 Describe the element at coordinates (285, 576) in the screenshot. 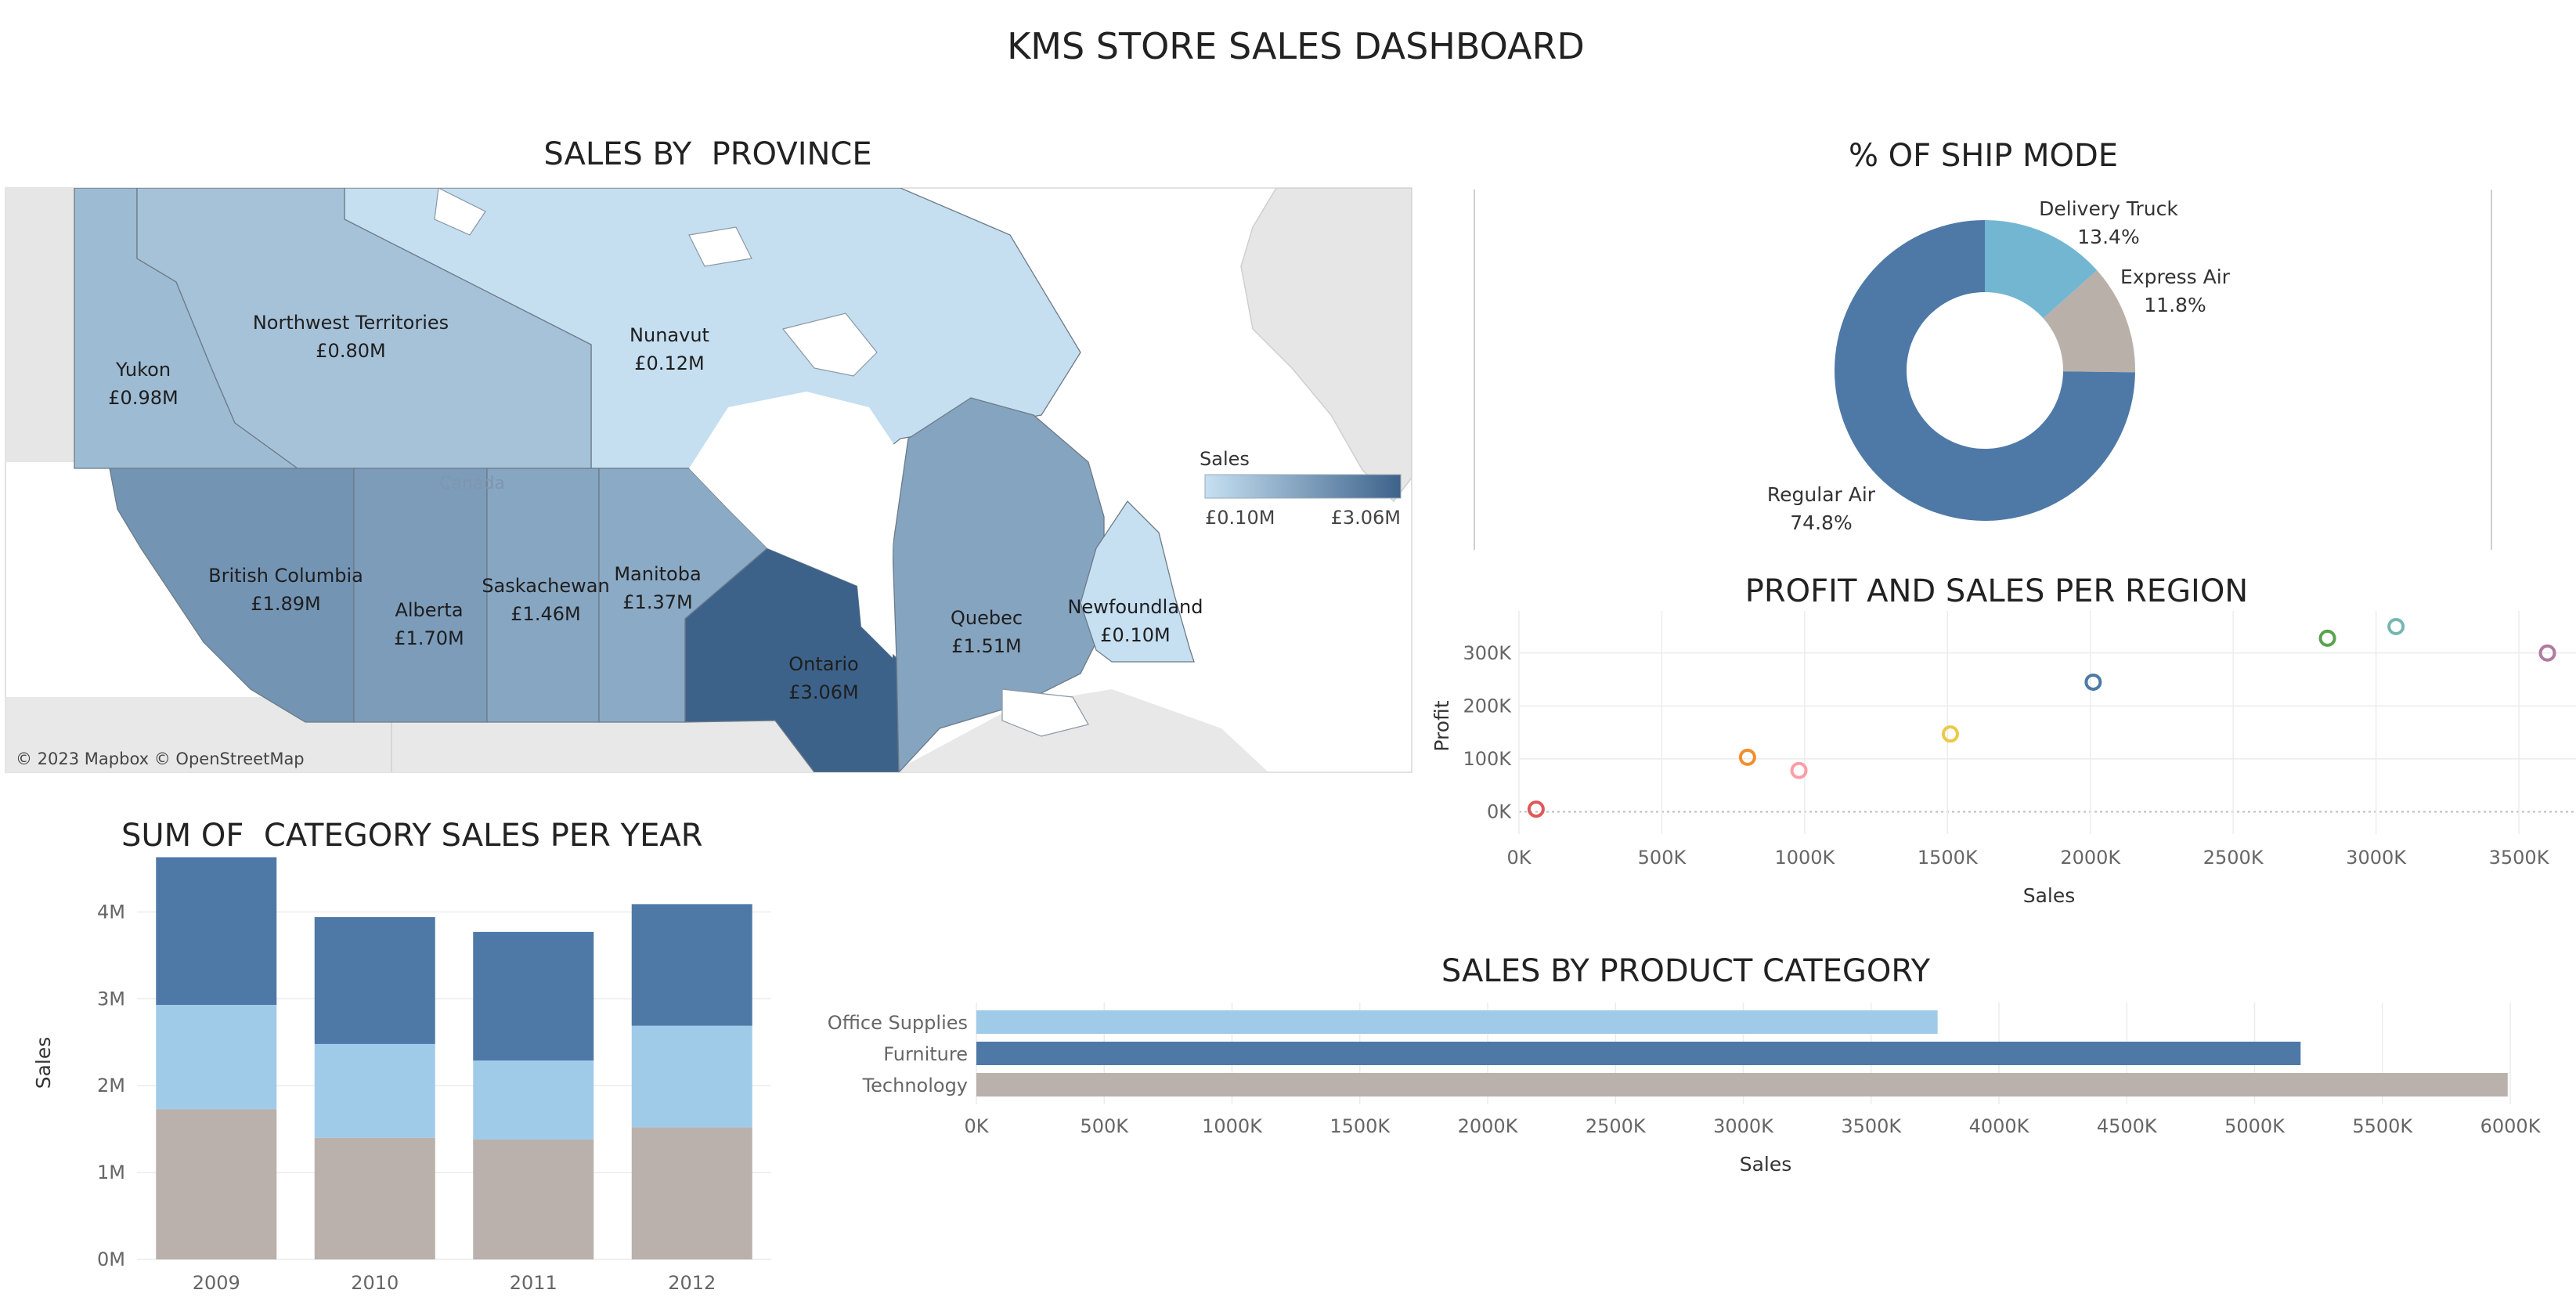

I see `map-region-name: British Columbia` at that location.